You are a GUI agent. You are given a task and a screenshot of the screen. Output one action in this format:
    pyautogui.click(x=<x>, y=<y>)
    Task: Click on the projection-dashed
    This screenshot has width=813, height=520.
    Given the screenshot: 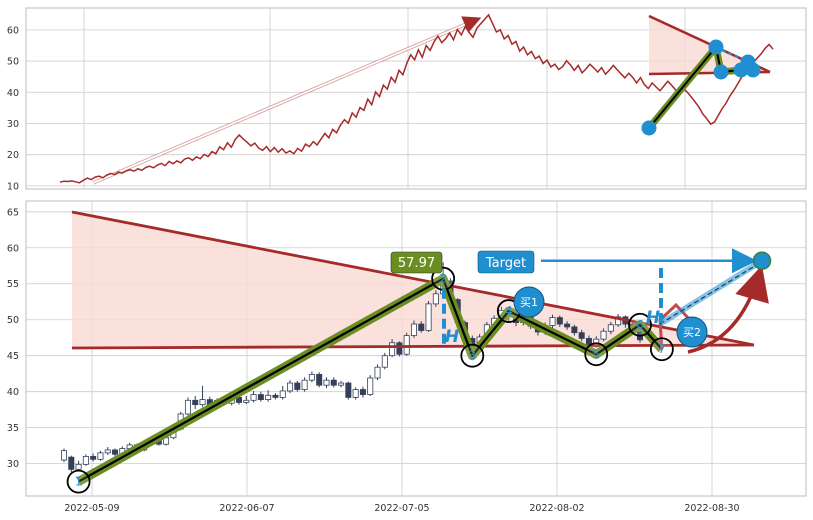 What is the action you would take?
    pyautogui.click(x=709, y=294)
    